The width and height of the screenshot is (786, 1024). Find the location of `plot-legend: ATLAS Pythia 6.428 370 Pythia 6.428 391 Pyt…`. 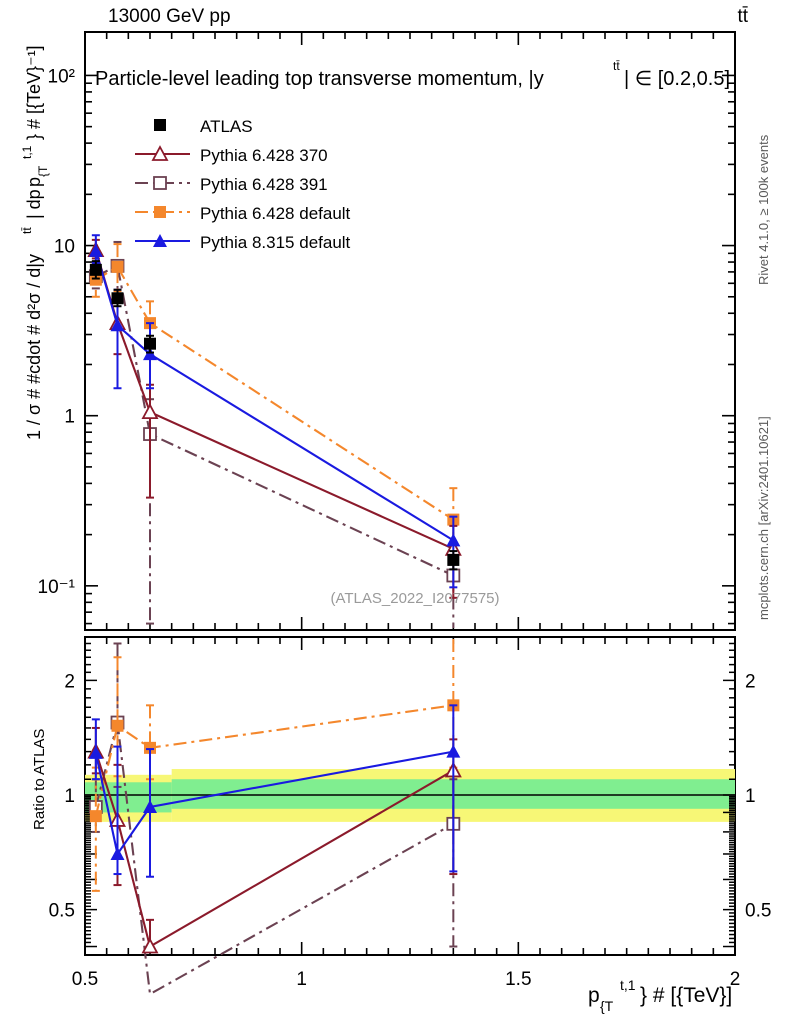

plot-legend: ATLAS Pythia 6.428 370 Pythia 6.428 391 Pyt… is located at coordinates (243, 184).